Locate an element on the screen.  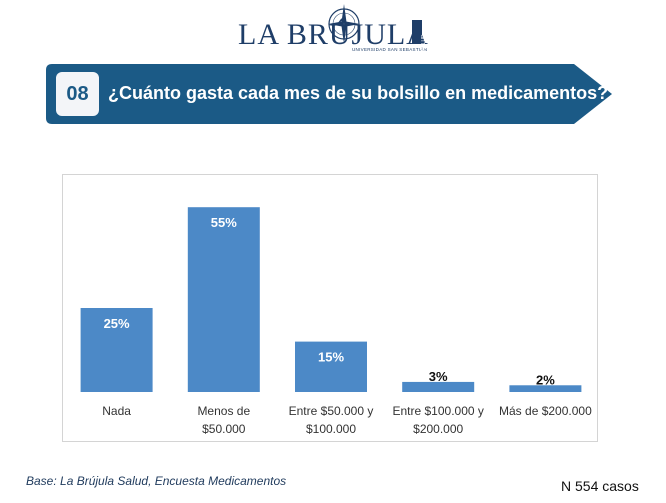
banner-shape is located at coordinates (329, 94).